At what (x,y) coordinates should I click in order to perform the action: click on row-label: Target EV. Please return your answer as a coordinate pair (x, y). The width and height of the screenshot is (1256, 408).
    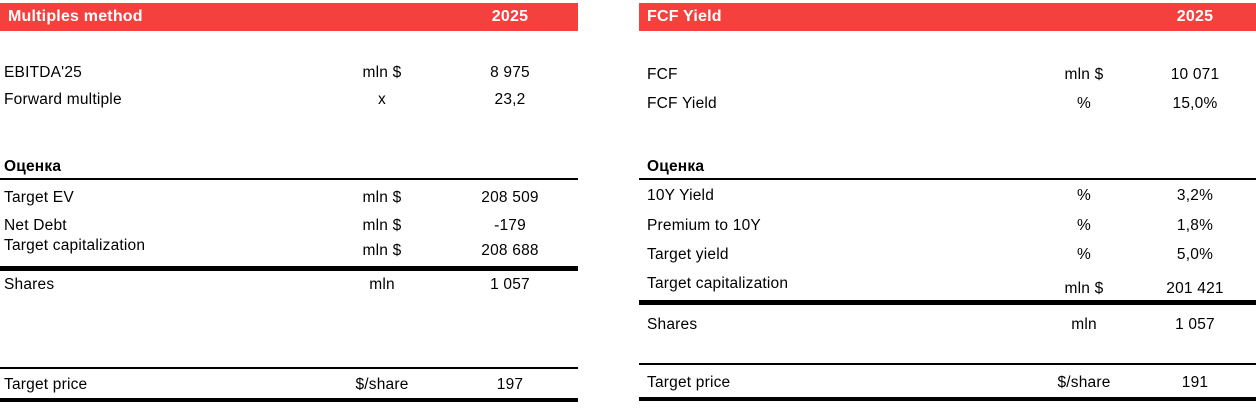
    Looking at the image, I should click on (39, 197).